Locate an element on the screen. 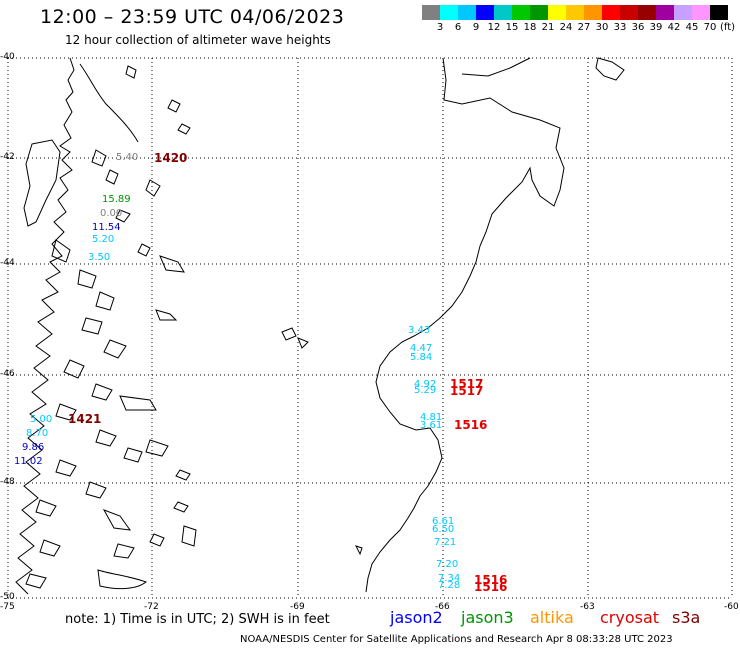 Image resolution: width=740 pixels, height=650 pixels. legend-cryosat: cryosat is located at coordinates (630, 617).